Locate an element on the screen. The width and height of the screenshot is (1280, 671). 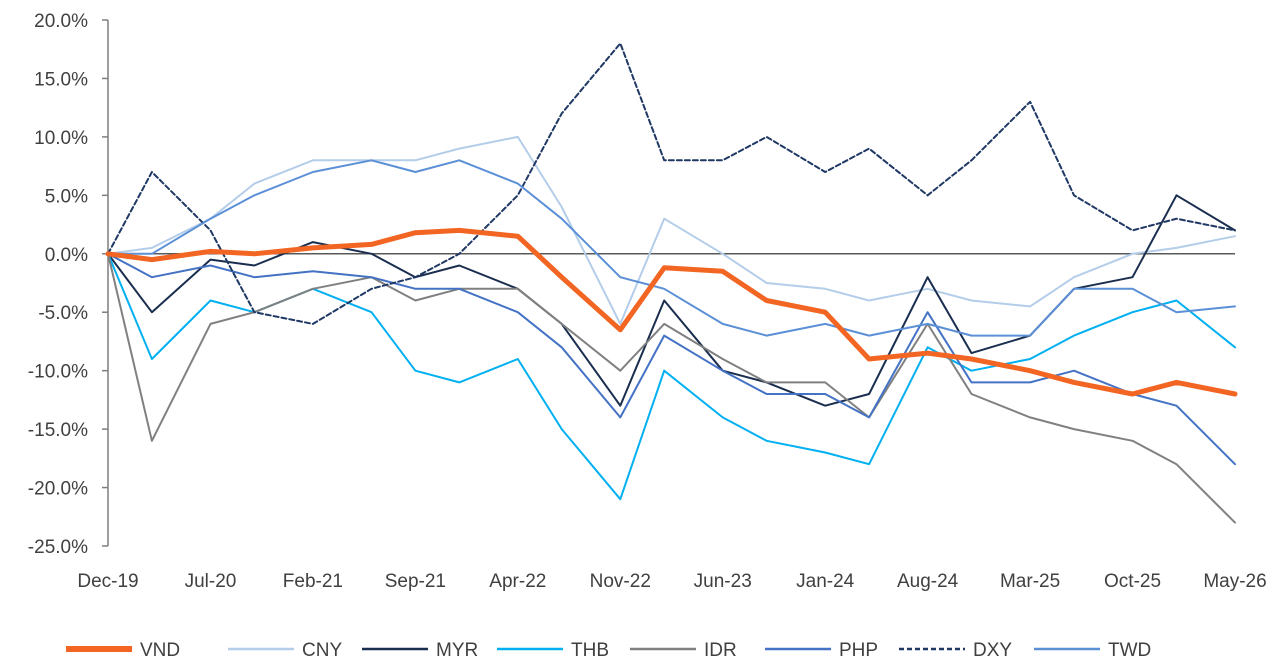
x-tick-label: Apr-22 is located at coordinates (517, 581).